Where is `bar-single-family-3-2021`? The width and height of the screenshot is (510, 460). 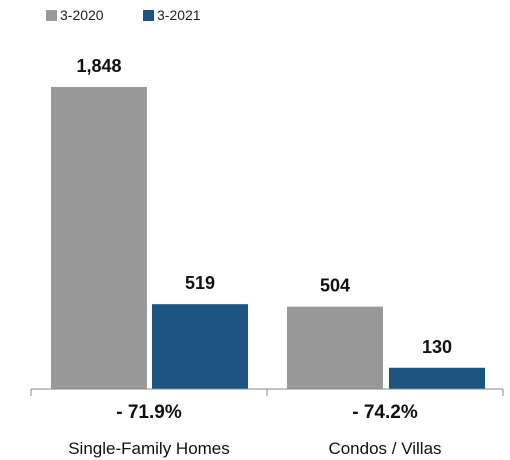 bar-single-family-3-2021 is located at coordinates (200, 346).